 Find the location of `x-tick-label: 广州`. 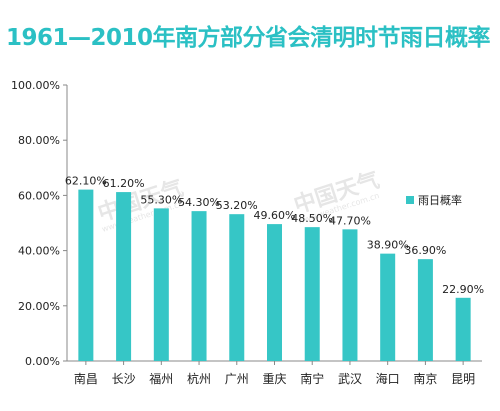

x-tick-label: 广州 is located at coordinates (237, 379).